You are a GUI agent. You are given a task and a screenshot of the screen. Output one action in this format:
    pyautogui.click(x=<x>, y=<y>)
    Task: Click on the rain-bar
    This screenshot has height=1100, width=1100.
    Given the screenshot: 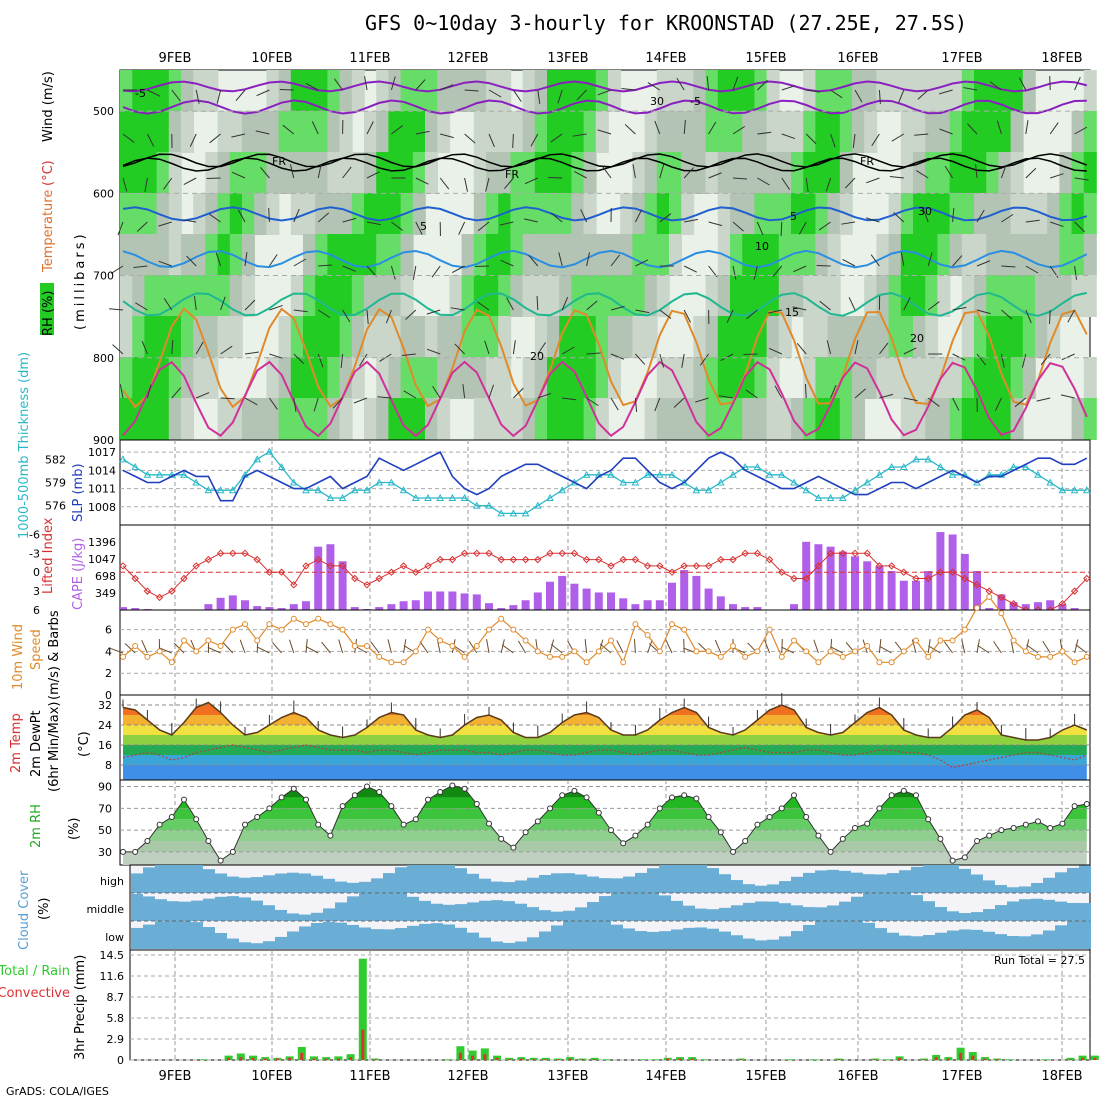 What is the action you would take?
    pyautogui.click(x=704, y=1059)
    